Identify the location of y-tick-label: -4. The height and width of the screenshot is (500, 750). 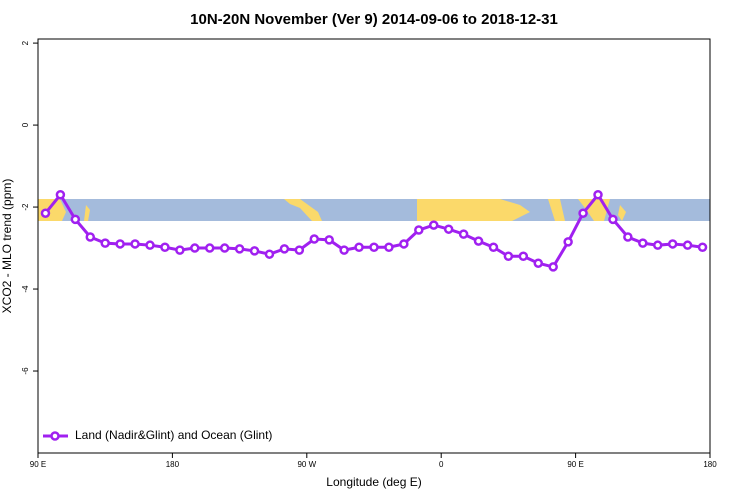
(25, 289).